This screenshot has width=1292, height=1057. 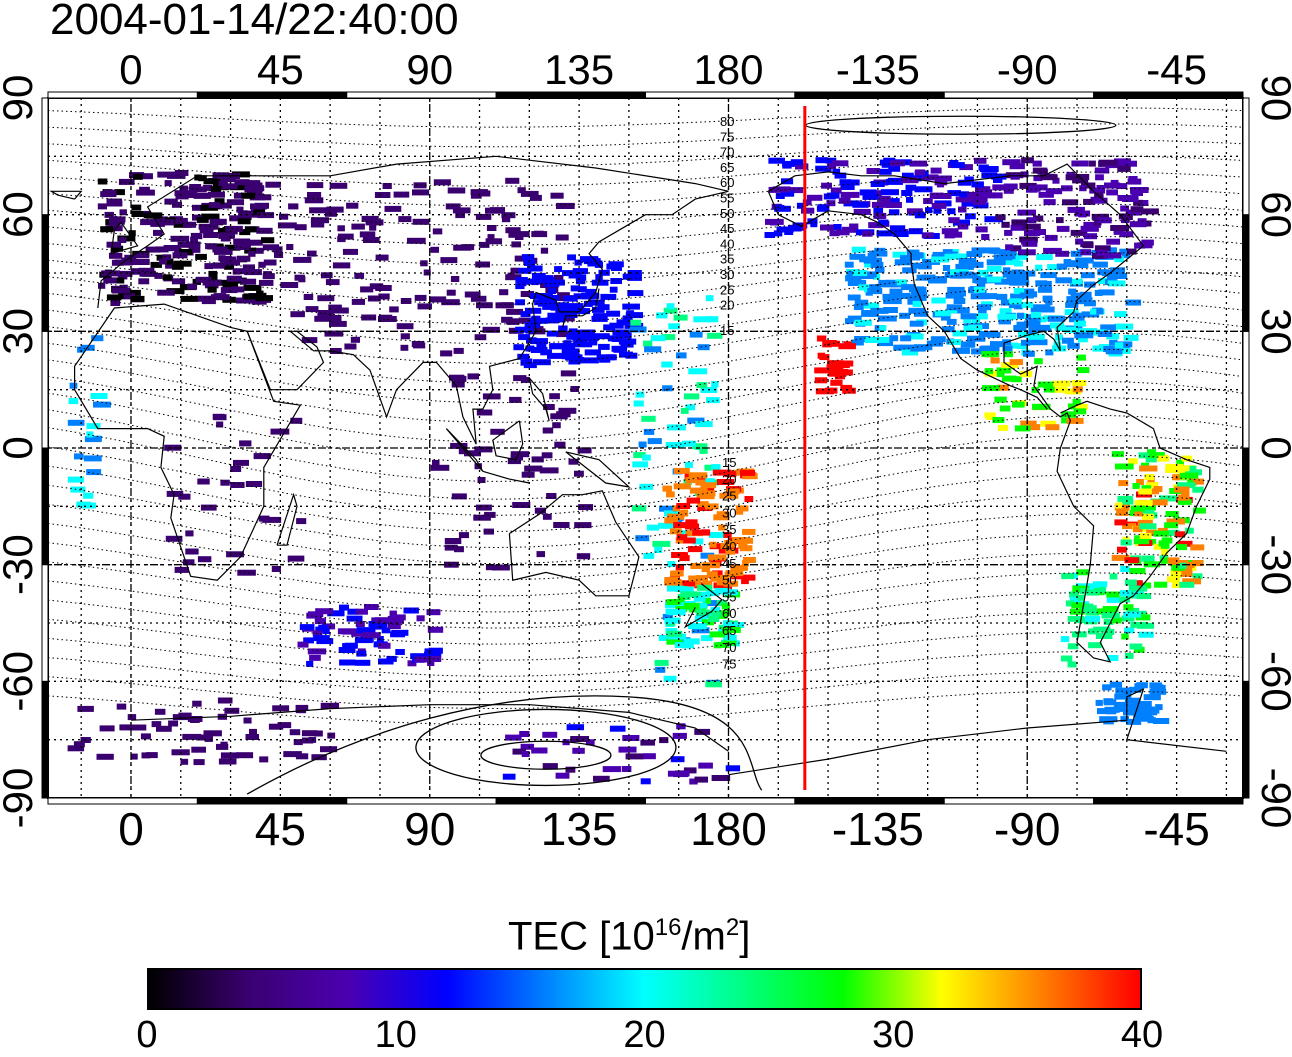 What do you see at coordinates (727, 213) in the screenshot?
I see `contour-label: 50` at bounding box center [727, 213].